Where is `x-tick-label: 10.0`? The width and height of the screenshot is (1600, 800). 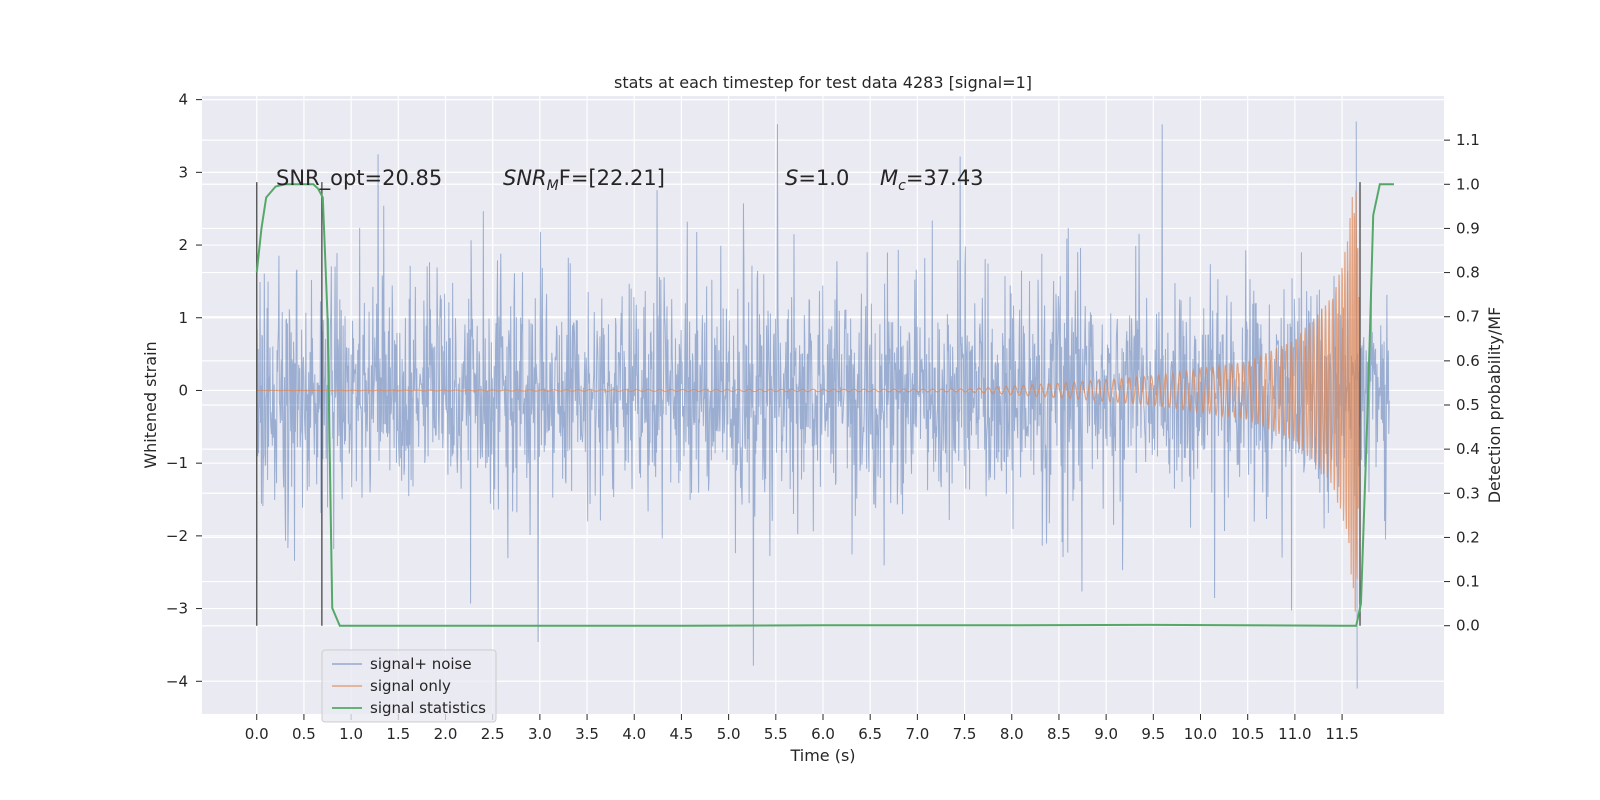 x-tick-label: 10.0 is located at coordinates (1200, 734).